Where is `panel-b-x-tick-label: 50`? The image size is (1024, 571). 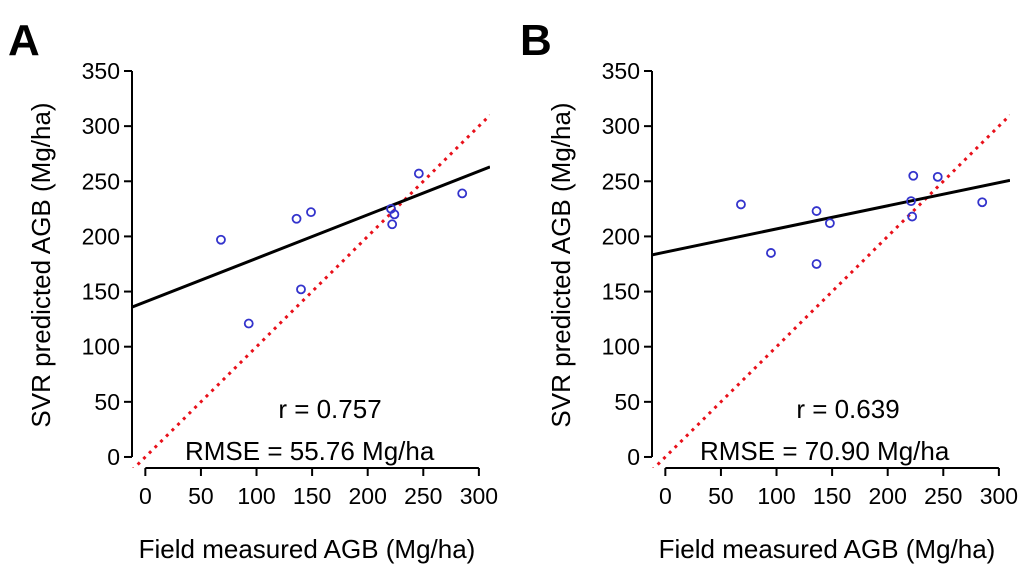 panel-b-x-tick-label: 50 is located at coordinates (721, 496).